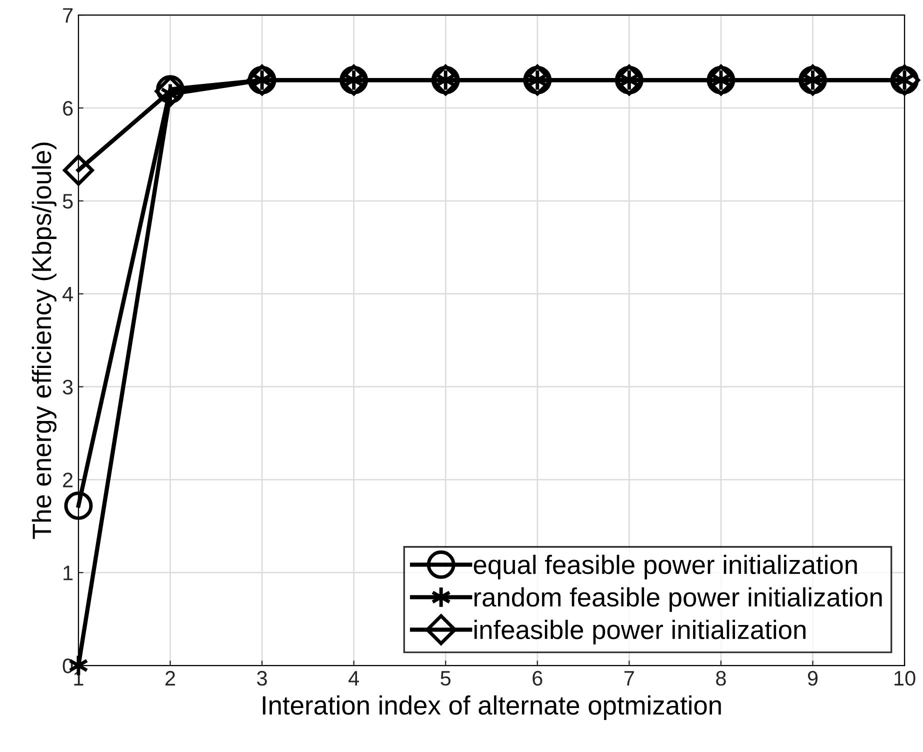  What do you see at coordinates (67, 294) in the screenshot?
I see `y-tick-label: 4` at bounding box center [67, 294].